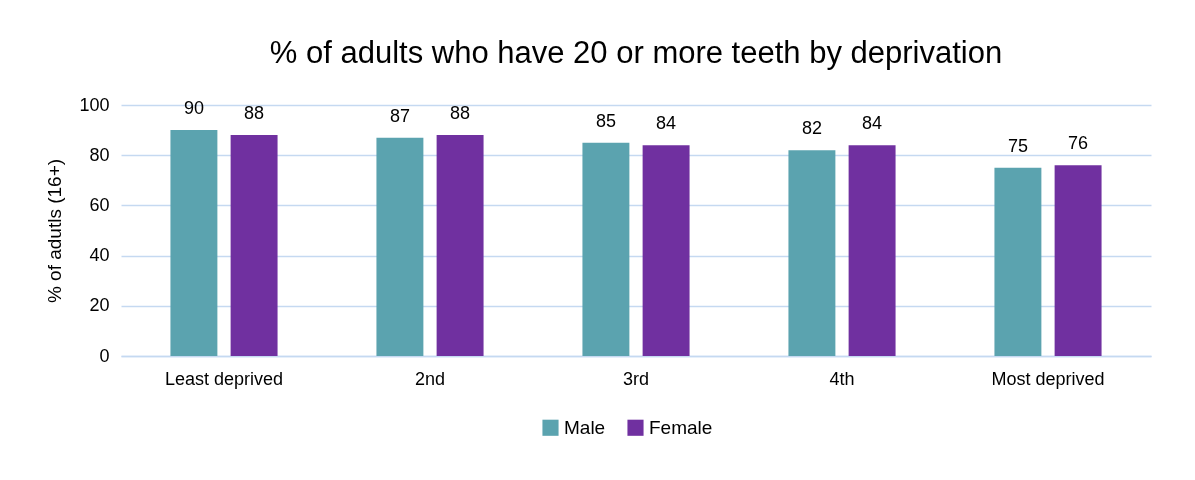  I want to click on legend-label: Female, so click(681, 427).